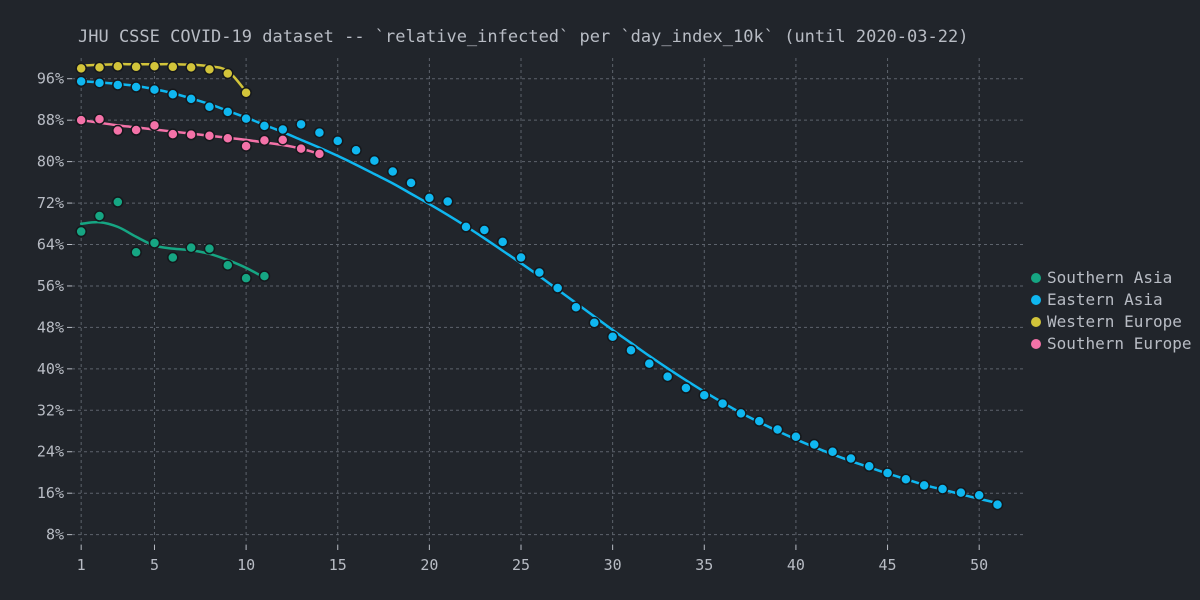  Describe the element at coordinates (55, 535) in the screenshot. I see `y-tick-label: 8%` at that location.